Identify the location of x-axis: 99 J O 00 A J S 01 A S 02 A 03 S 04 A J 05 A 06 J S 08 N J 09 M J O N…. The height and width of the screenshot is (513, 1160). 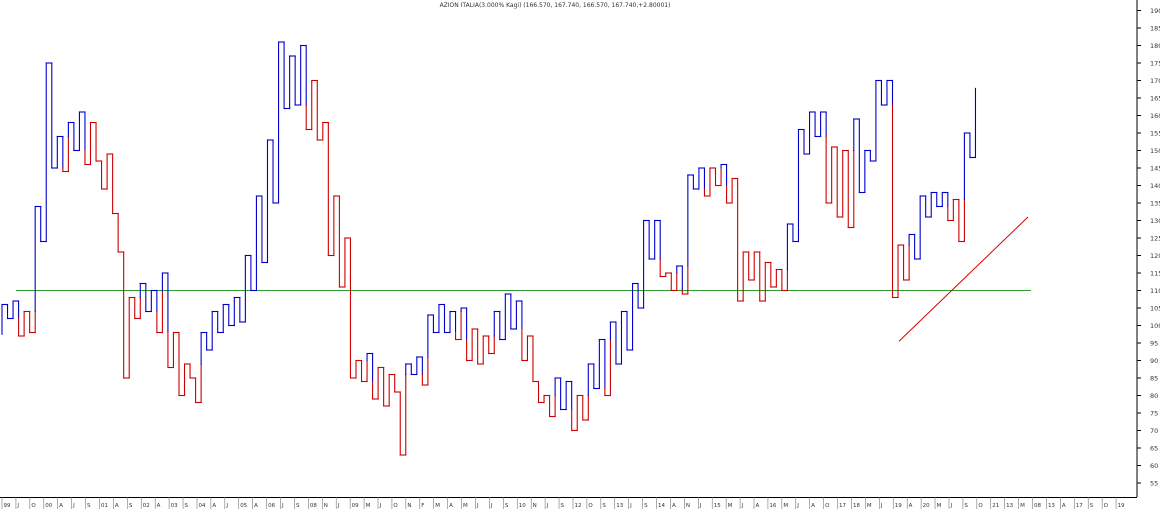
(568, 503).